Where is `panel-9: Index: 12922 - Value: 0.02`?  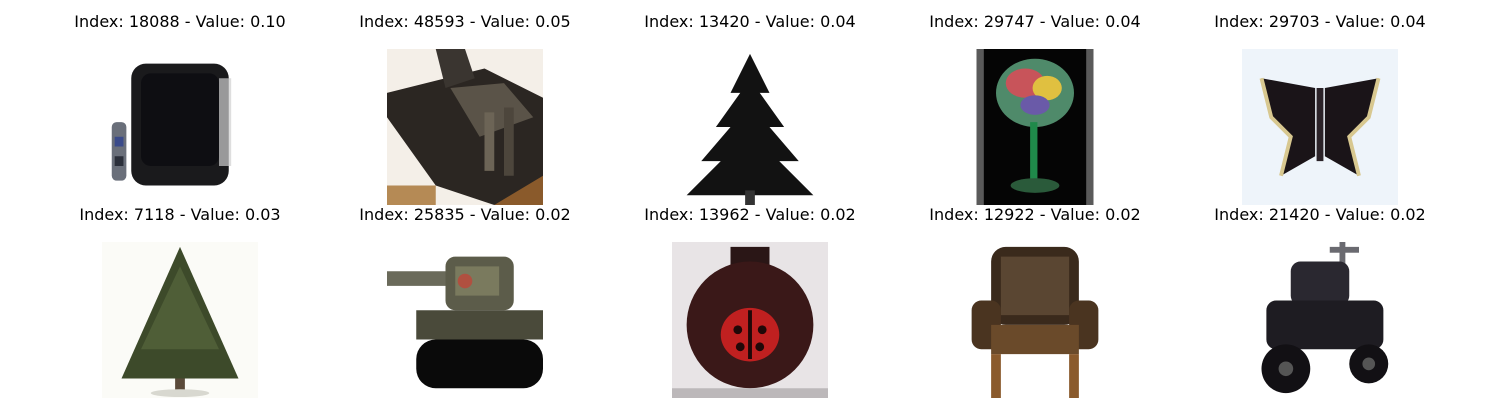 panel-9: Index: 12922 - Value: 0.02 is located at coordinates (1035, 301).